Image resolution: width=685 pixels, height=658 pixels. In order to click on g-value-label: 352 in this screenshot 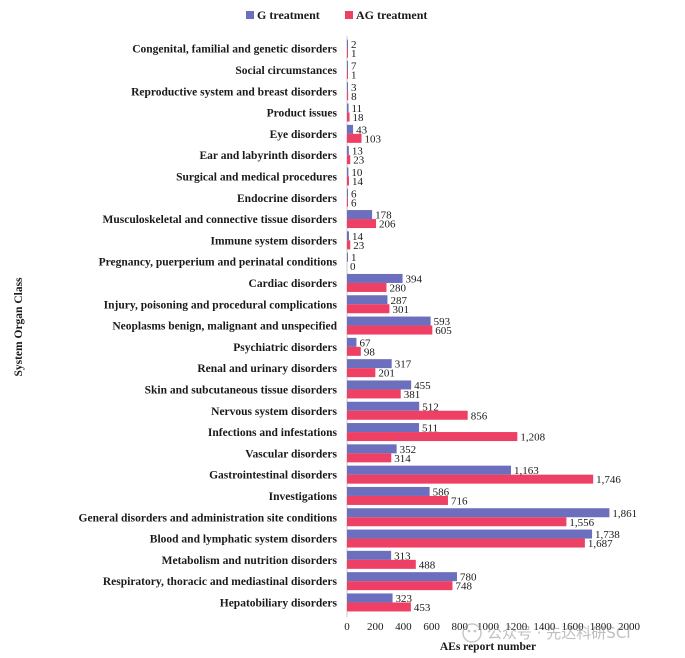, I will do `click(408, 450)`.